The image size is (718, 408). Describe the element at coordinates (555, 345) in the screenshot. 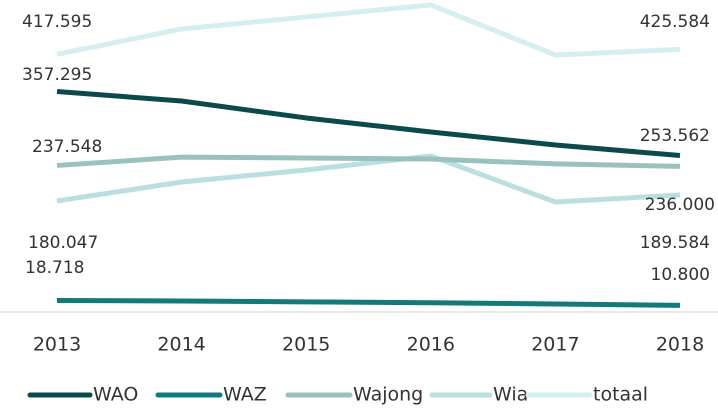

I see `x-tick-label: 2017` at that location.